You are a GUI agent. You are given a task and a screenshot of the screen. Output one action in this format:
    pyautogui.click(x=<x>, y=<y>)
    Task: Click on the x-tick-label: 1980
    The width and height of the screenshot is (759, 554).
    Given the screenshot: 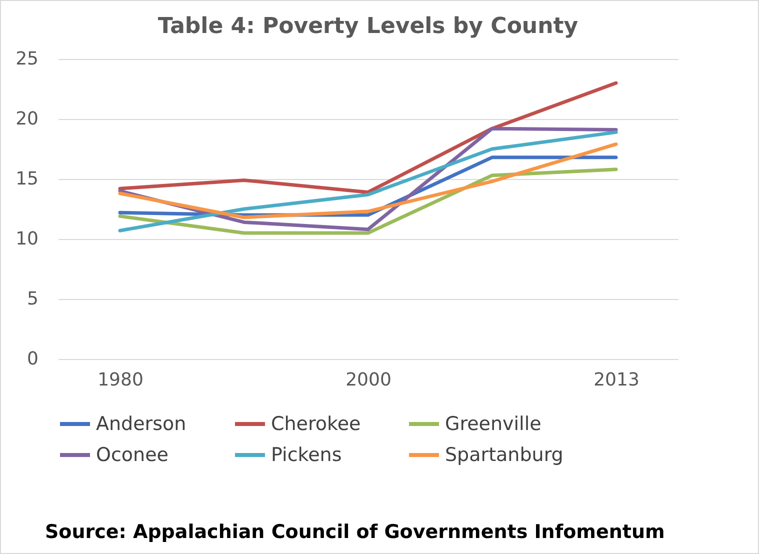 What is the action you would take?
    pyautogui.click(x=121, y=380)
    